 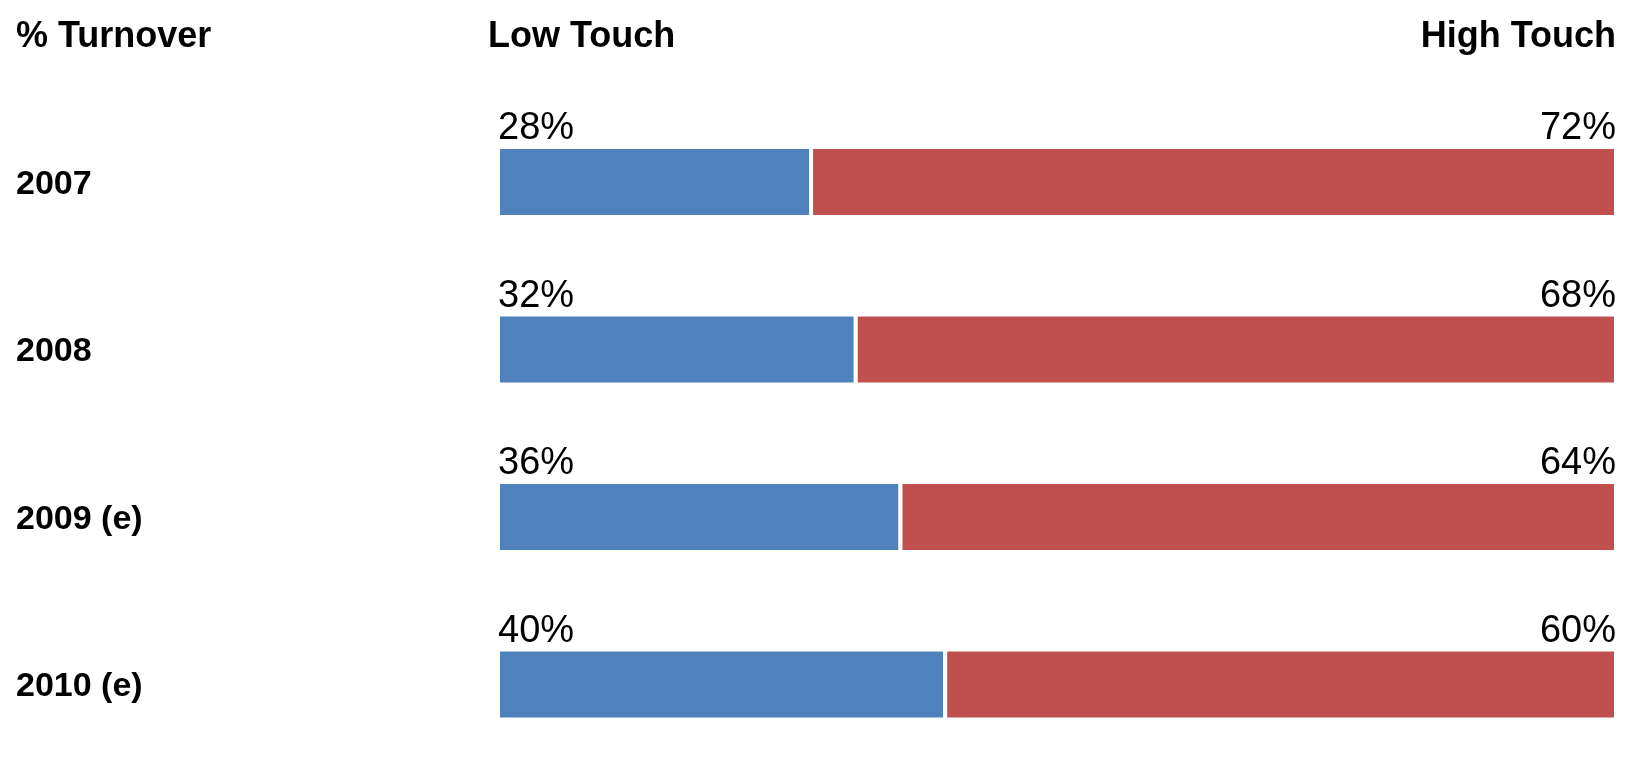 I want to click on y-axis-title: % Turnover, so click(x=114, y=35).